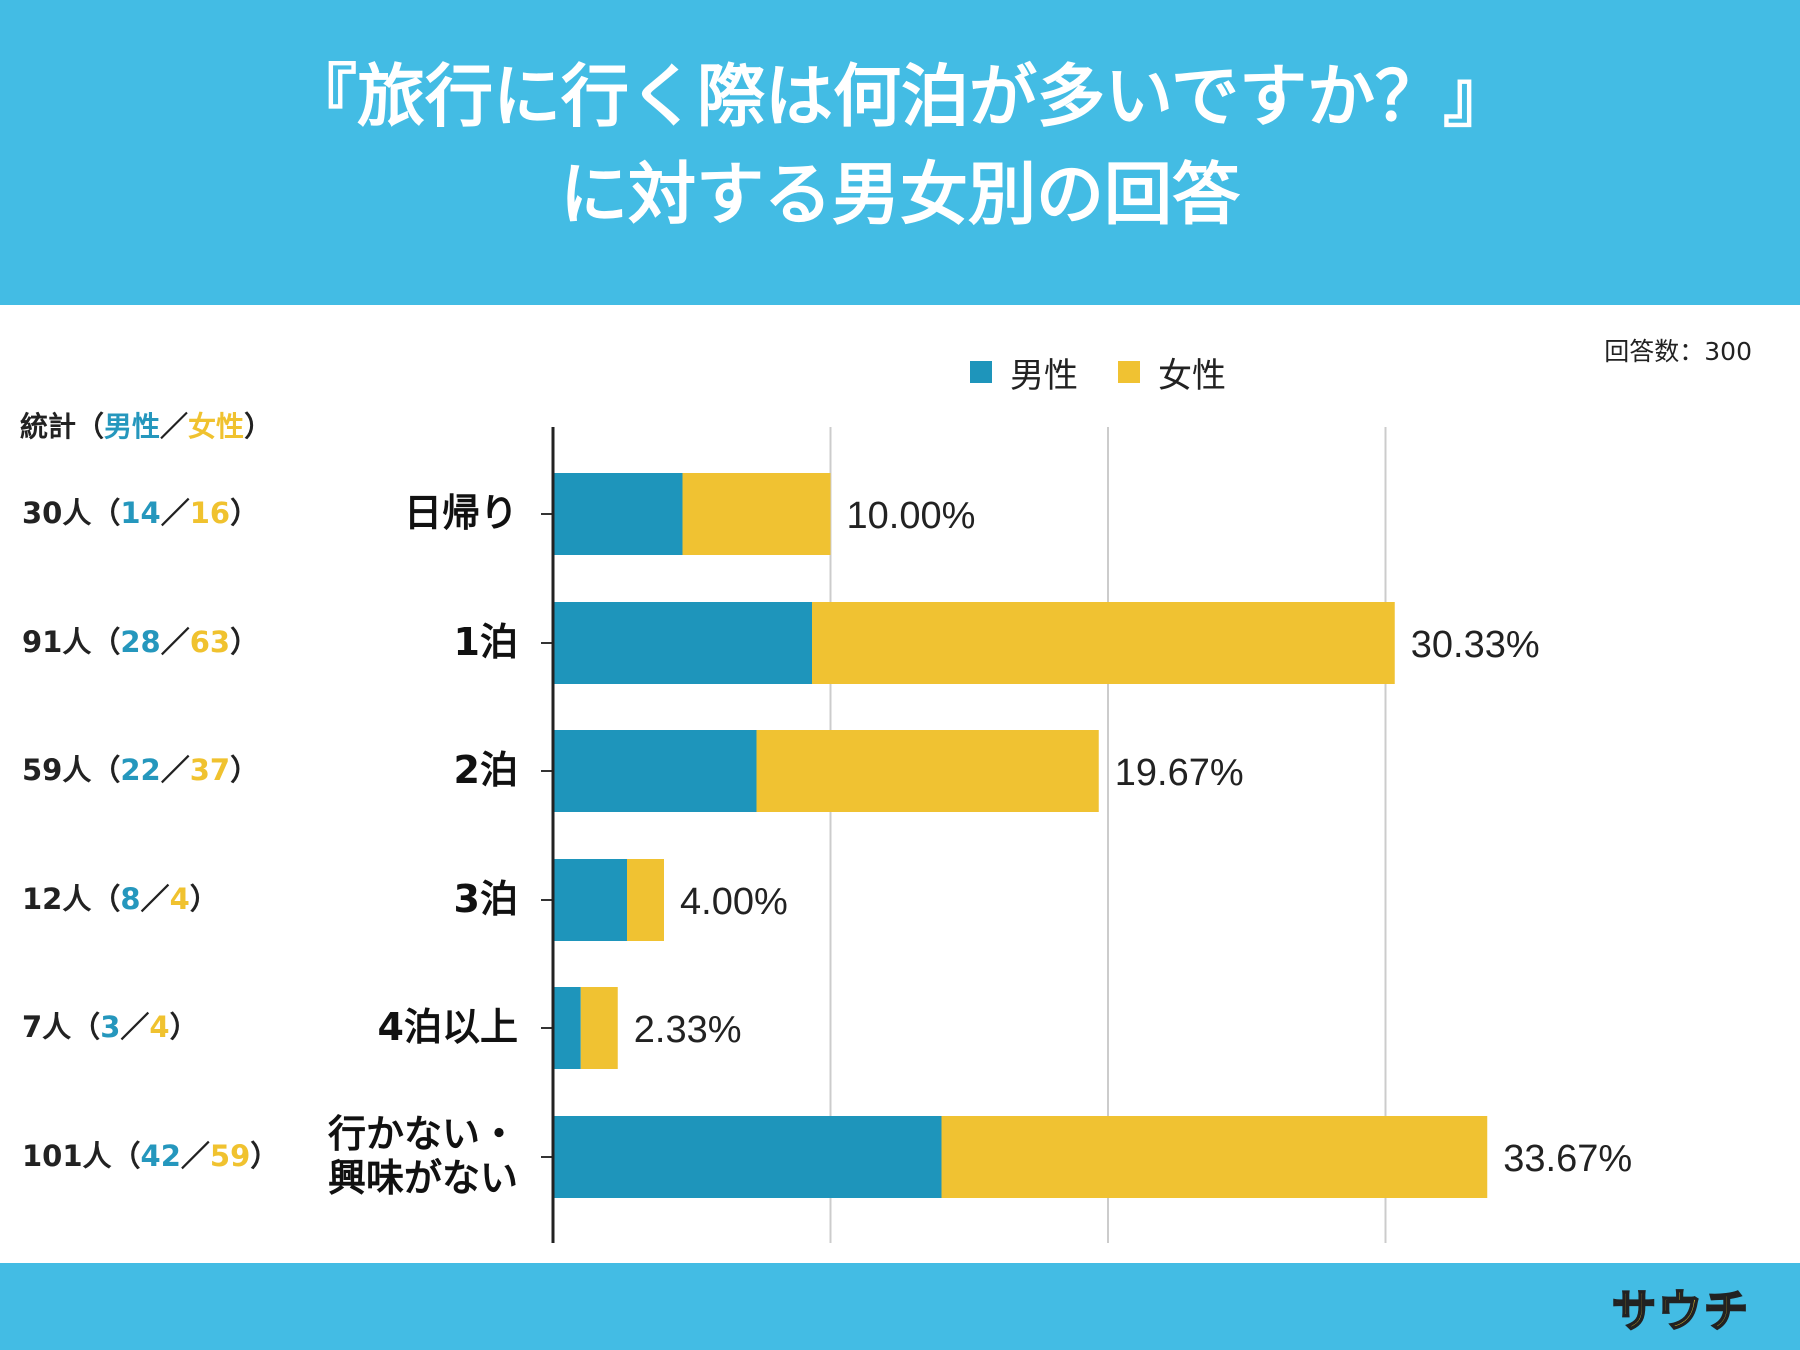 The width and height of the screenshot is (1800, 1350). What do you see at coordinates (899, 195) in the screenshot?
I see `page-title-line2: に対する男女別の回答` at bounding box center [899, 195].